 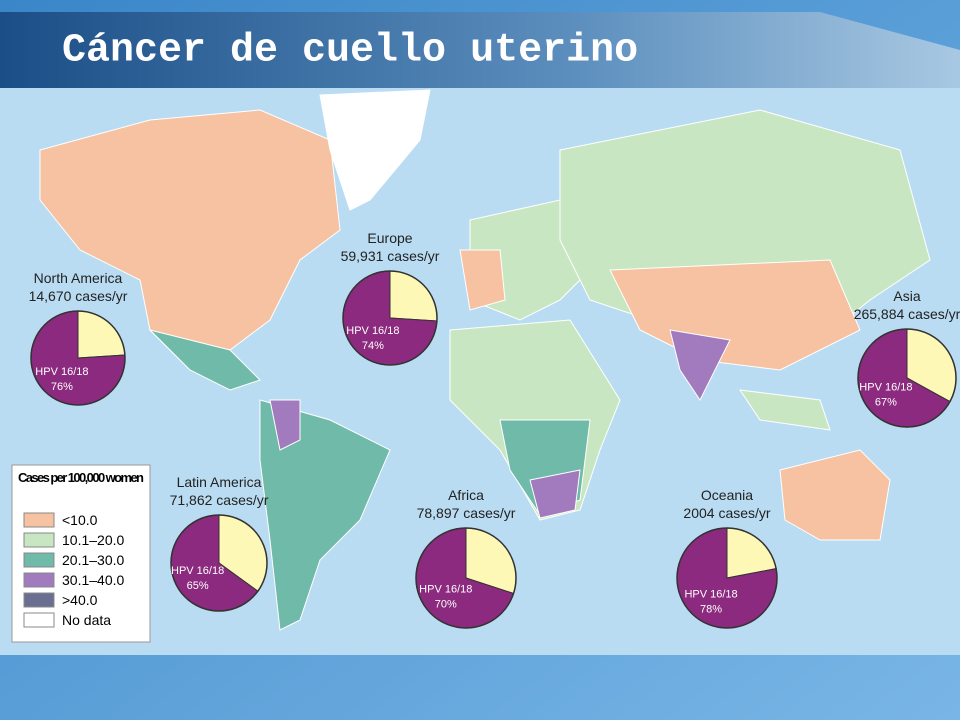 What do you see at coordinates (726, 513) in the screenshot?
I see `region-cases: 2004 cases/yr` at bounding box center [726, 513].